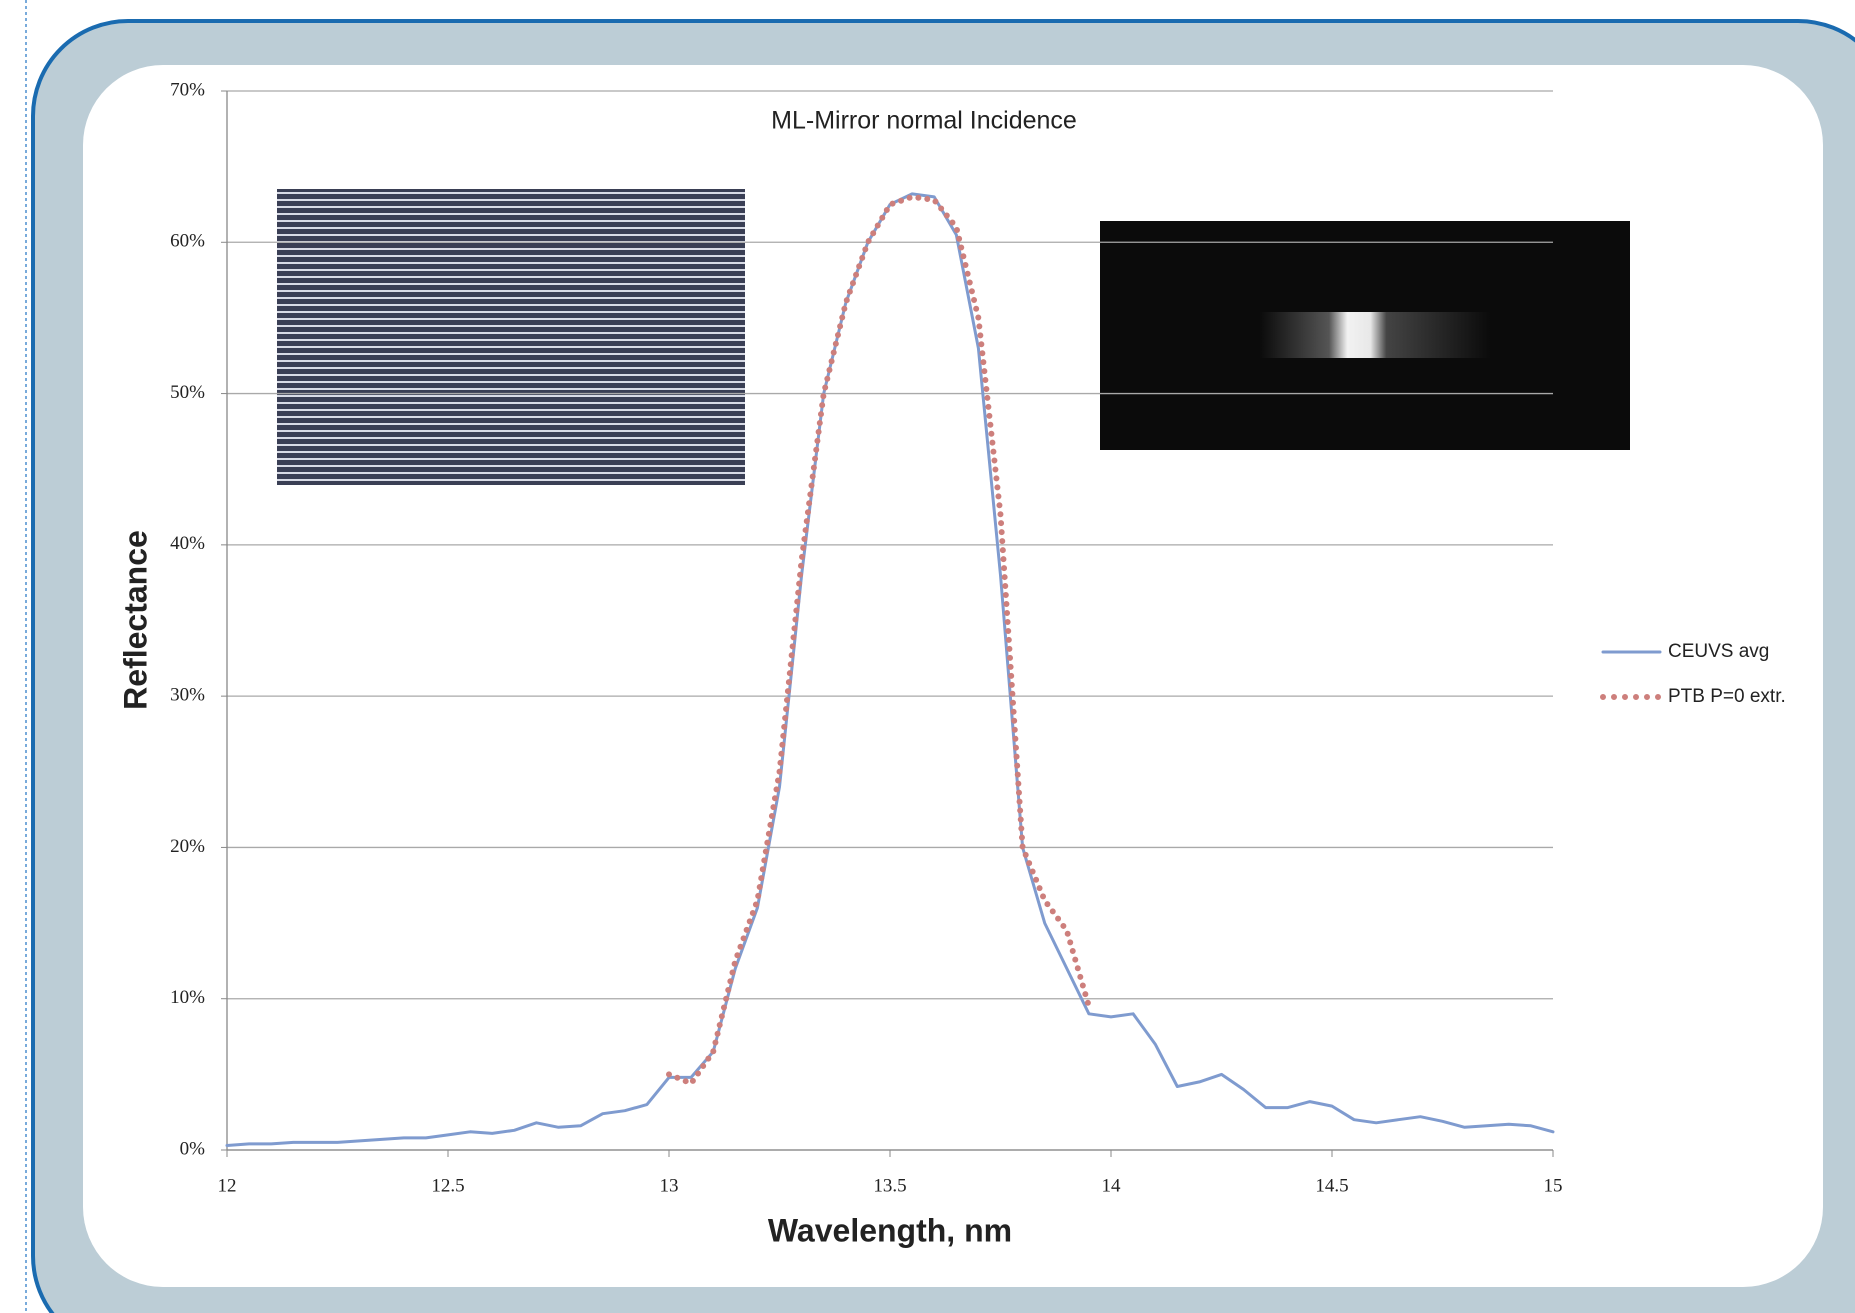 This screenshot has width=1855, height=1313. What do you see at coordinates (187, 241) in the screenshot?
I see `y-tick-label: 60%` at bounding box center [187, 241].